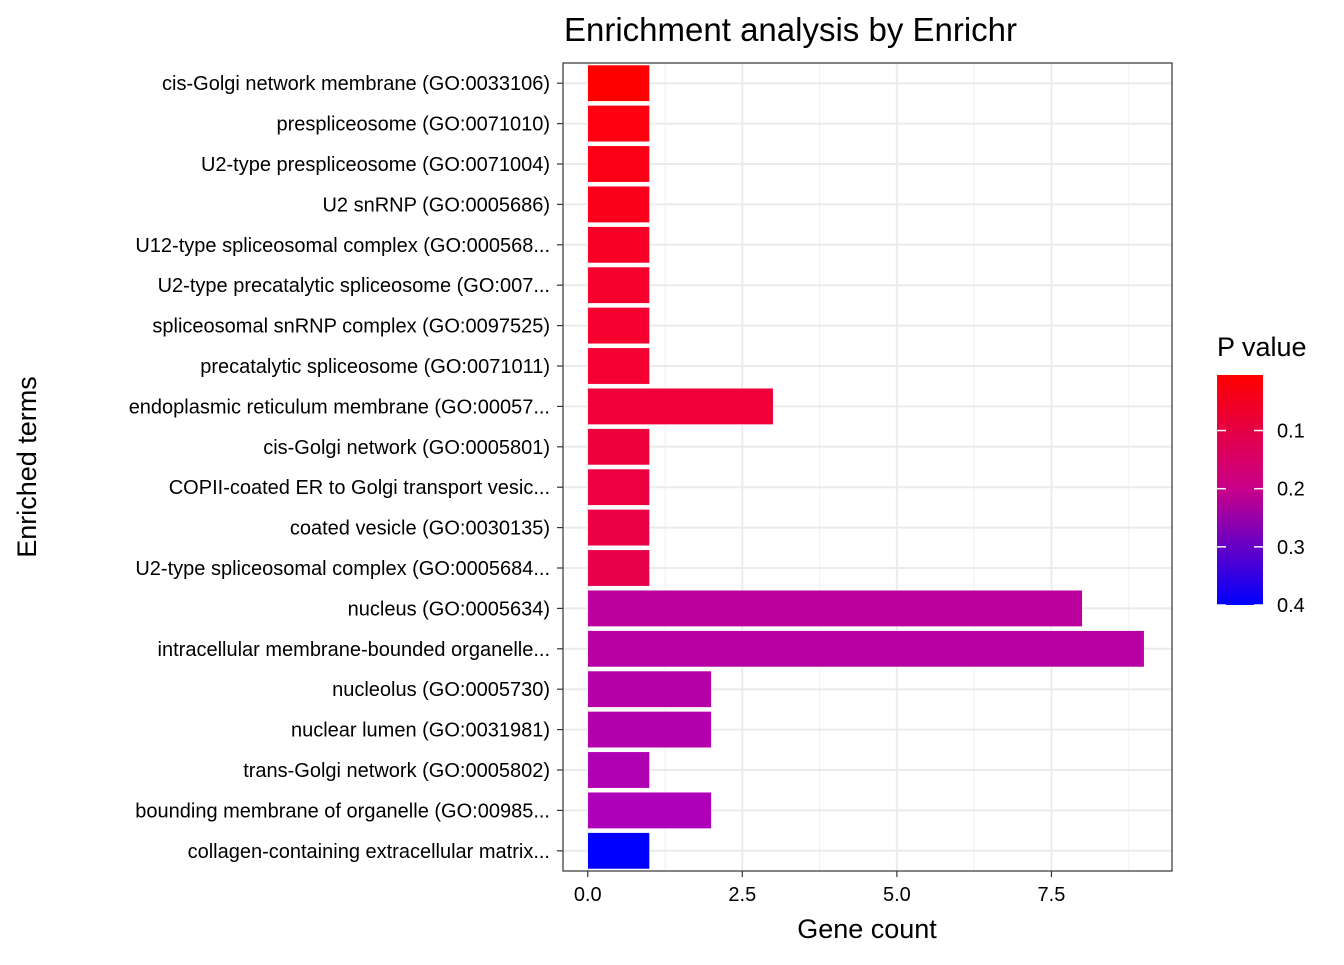 The width and height of the screenshot is (1344, 965). What do you see at coordinates (1262, 347) in the screenshot?
I see `legend-title: P value` at bounding box center [1262, 347].